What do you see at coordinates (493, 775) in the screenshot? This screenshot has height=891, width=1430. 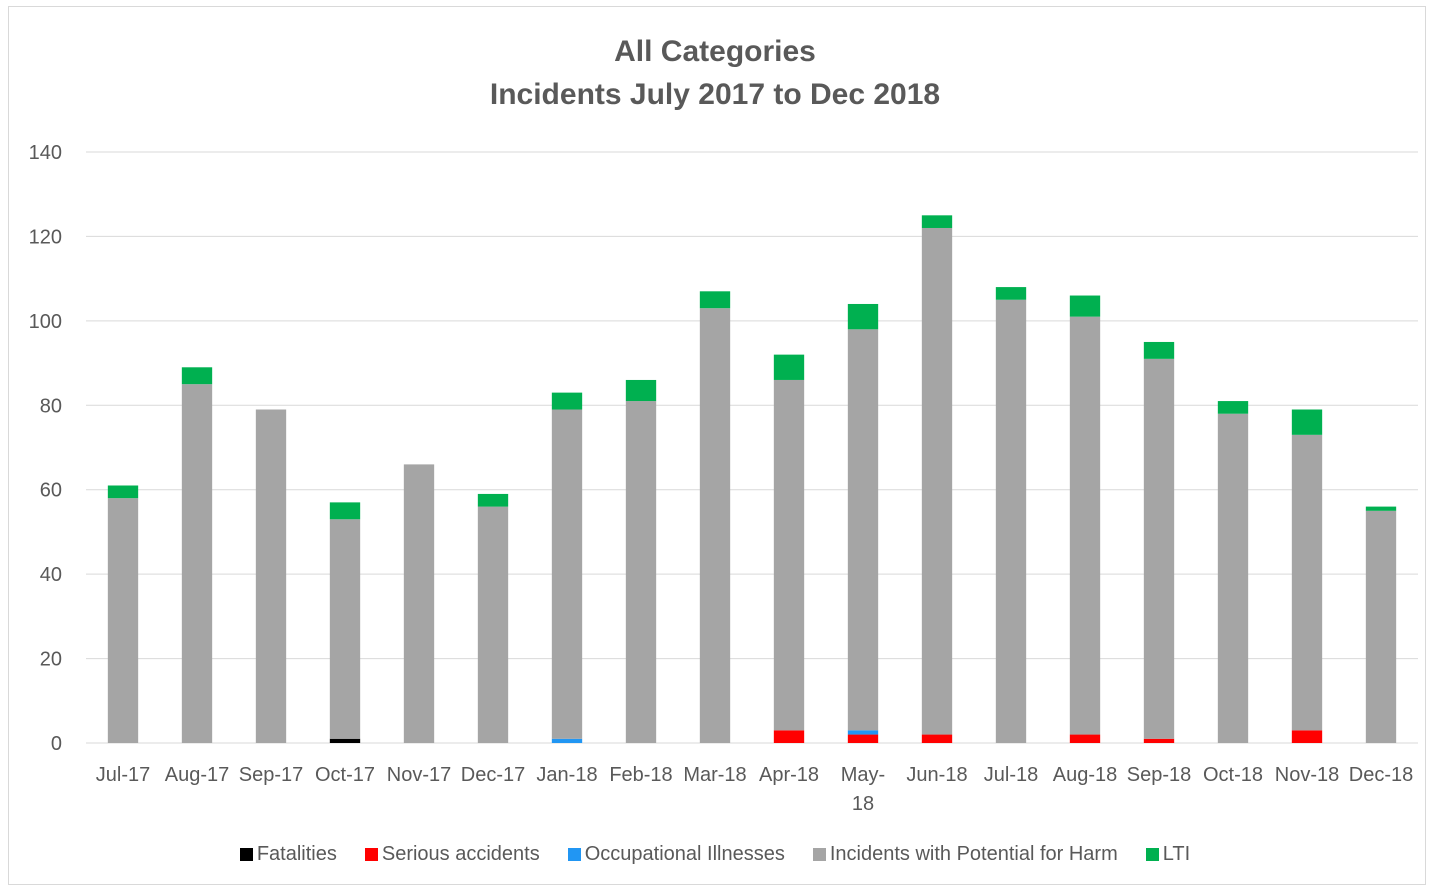 I see `x-tick-label: Dec-17` at bounding box center [493, 775].